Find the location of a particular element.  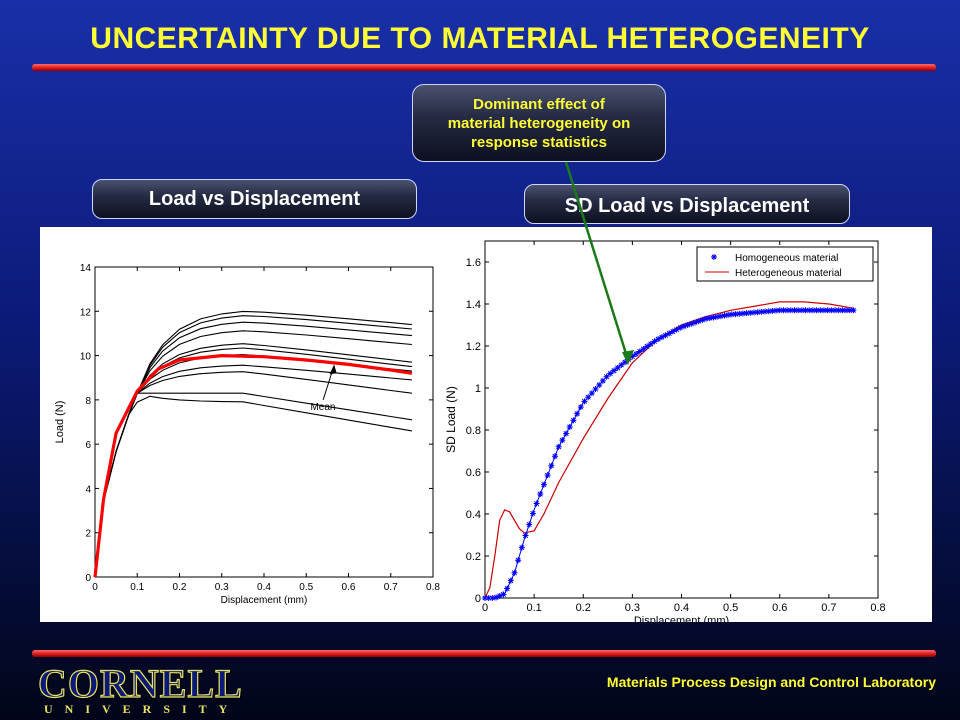

mean-curve is located at coordinates (253, 465).